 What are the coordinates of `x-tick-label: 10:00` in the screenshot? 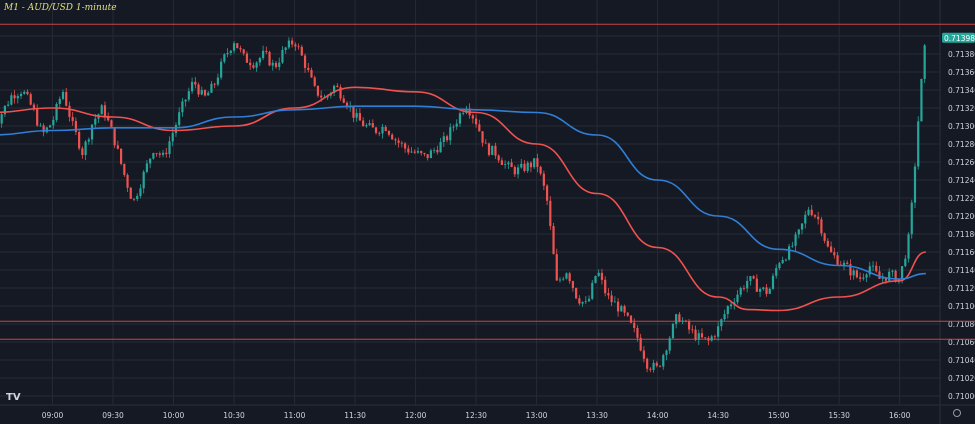 It's located at (174, 415).